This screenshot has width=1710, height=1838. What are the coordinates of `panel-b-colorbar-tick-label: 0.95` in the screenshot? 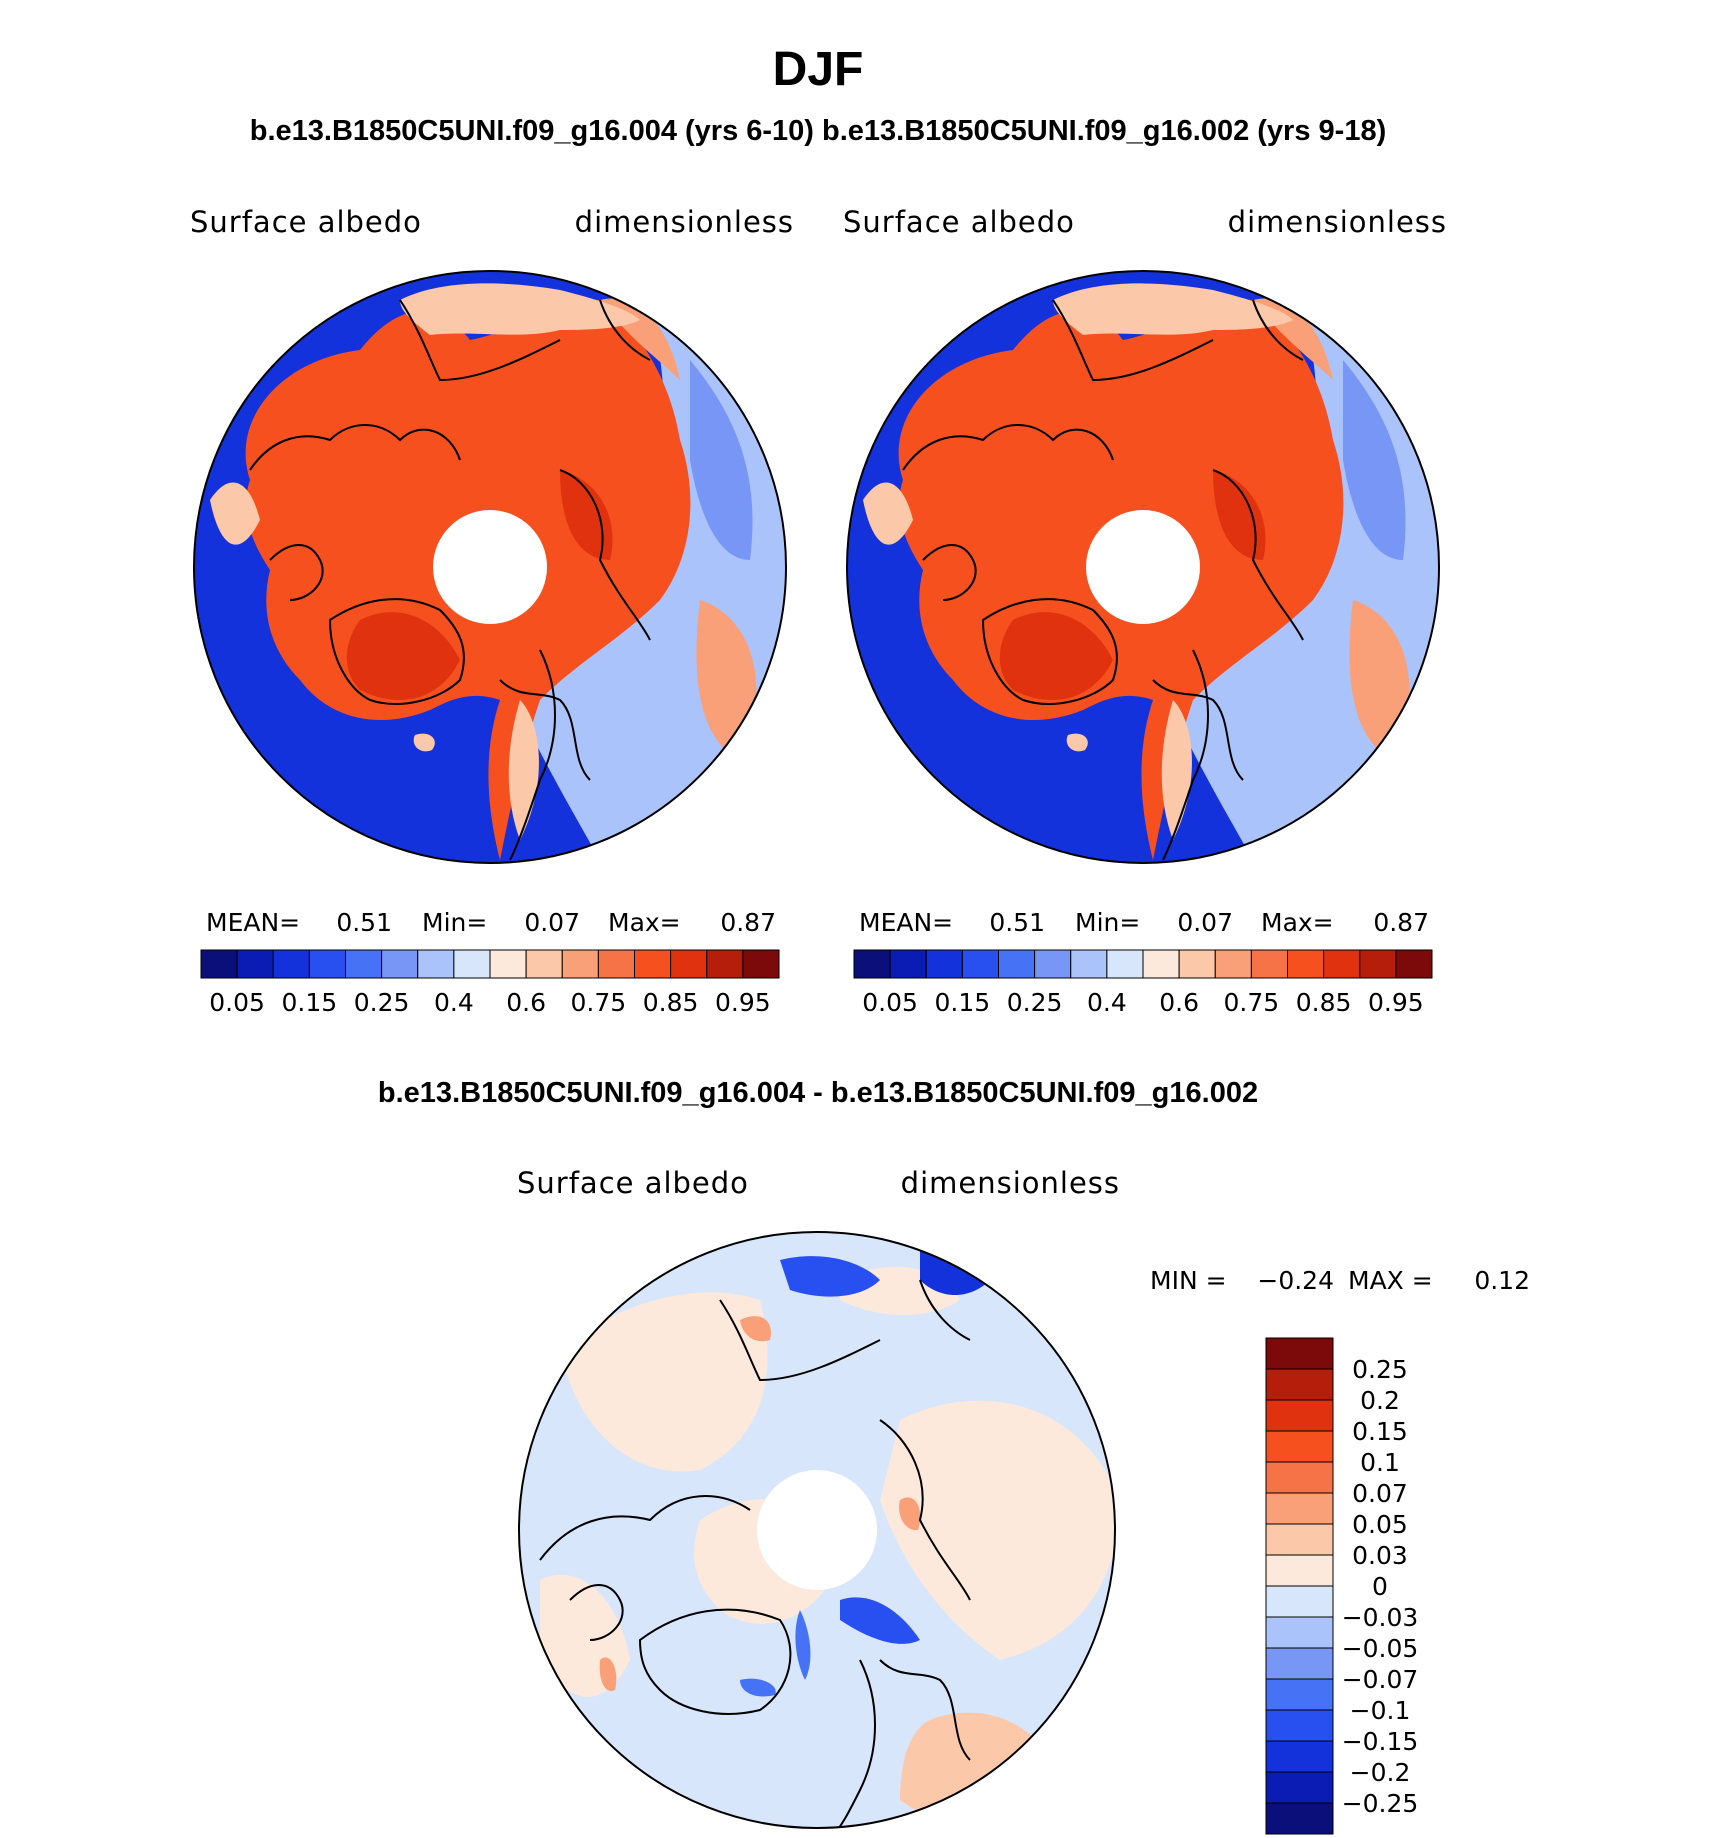 It's located at (1396, 1002).